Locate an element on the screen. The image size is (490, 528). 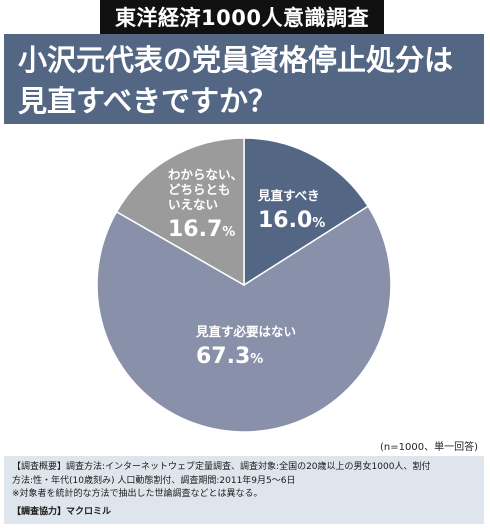
chart-title-line-2: 見直すべきですか？ is located at coordinates (147, 101).